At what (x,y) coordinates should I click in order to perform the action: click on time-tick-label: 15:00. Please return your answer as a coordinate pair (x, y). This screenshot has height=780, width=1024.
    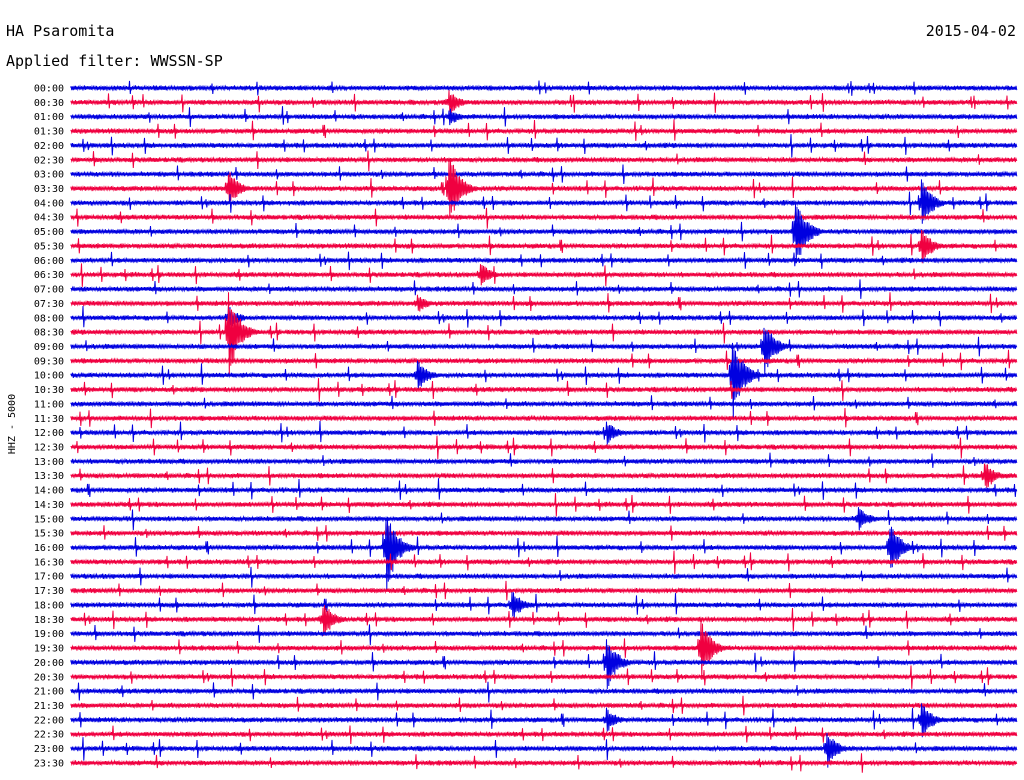
    Looking at the image, I should click on (49, 519).